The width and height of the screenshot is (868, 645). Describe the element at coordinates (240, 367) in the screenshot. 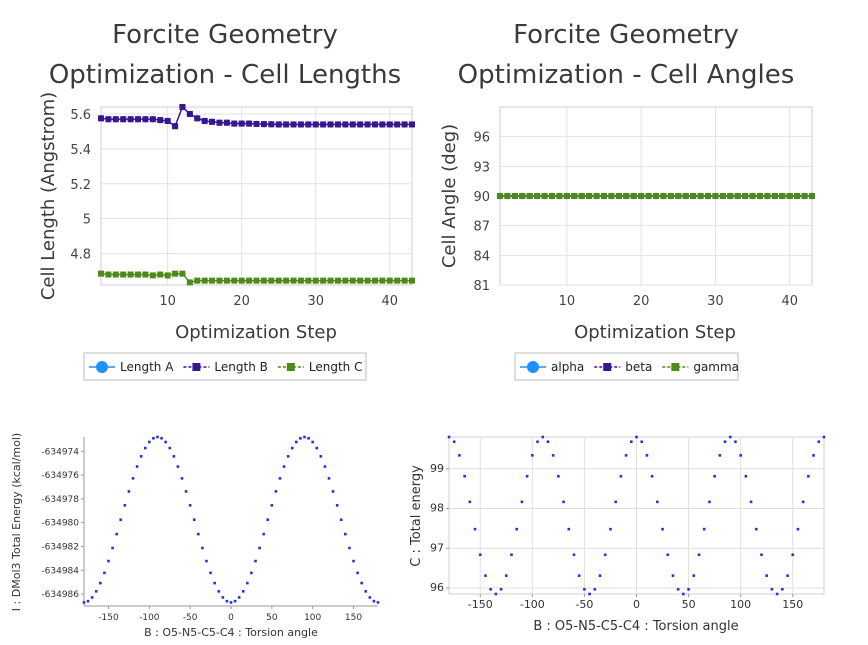

I see `legend-label-length-b: Length B` at that location.